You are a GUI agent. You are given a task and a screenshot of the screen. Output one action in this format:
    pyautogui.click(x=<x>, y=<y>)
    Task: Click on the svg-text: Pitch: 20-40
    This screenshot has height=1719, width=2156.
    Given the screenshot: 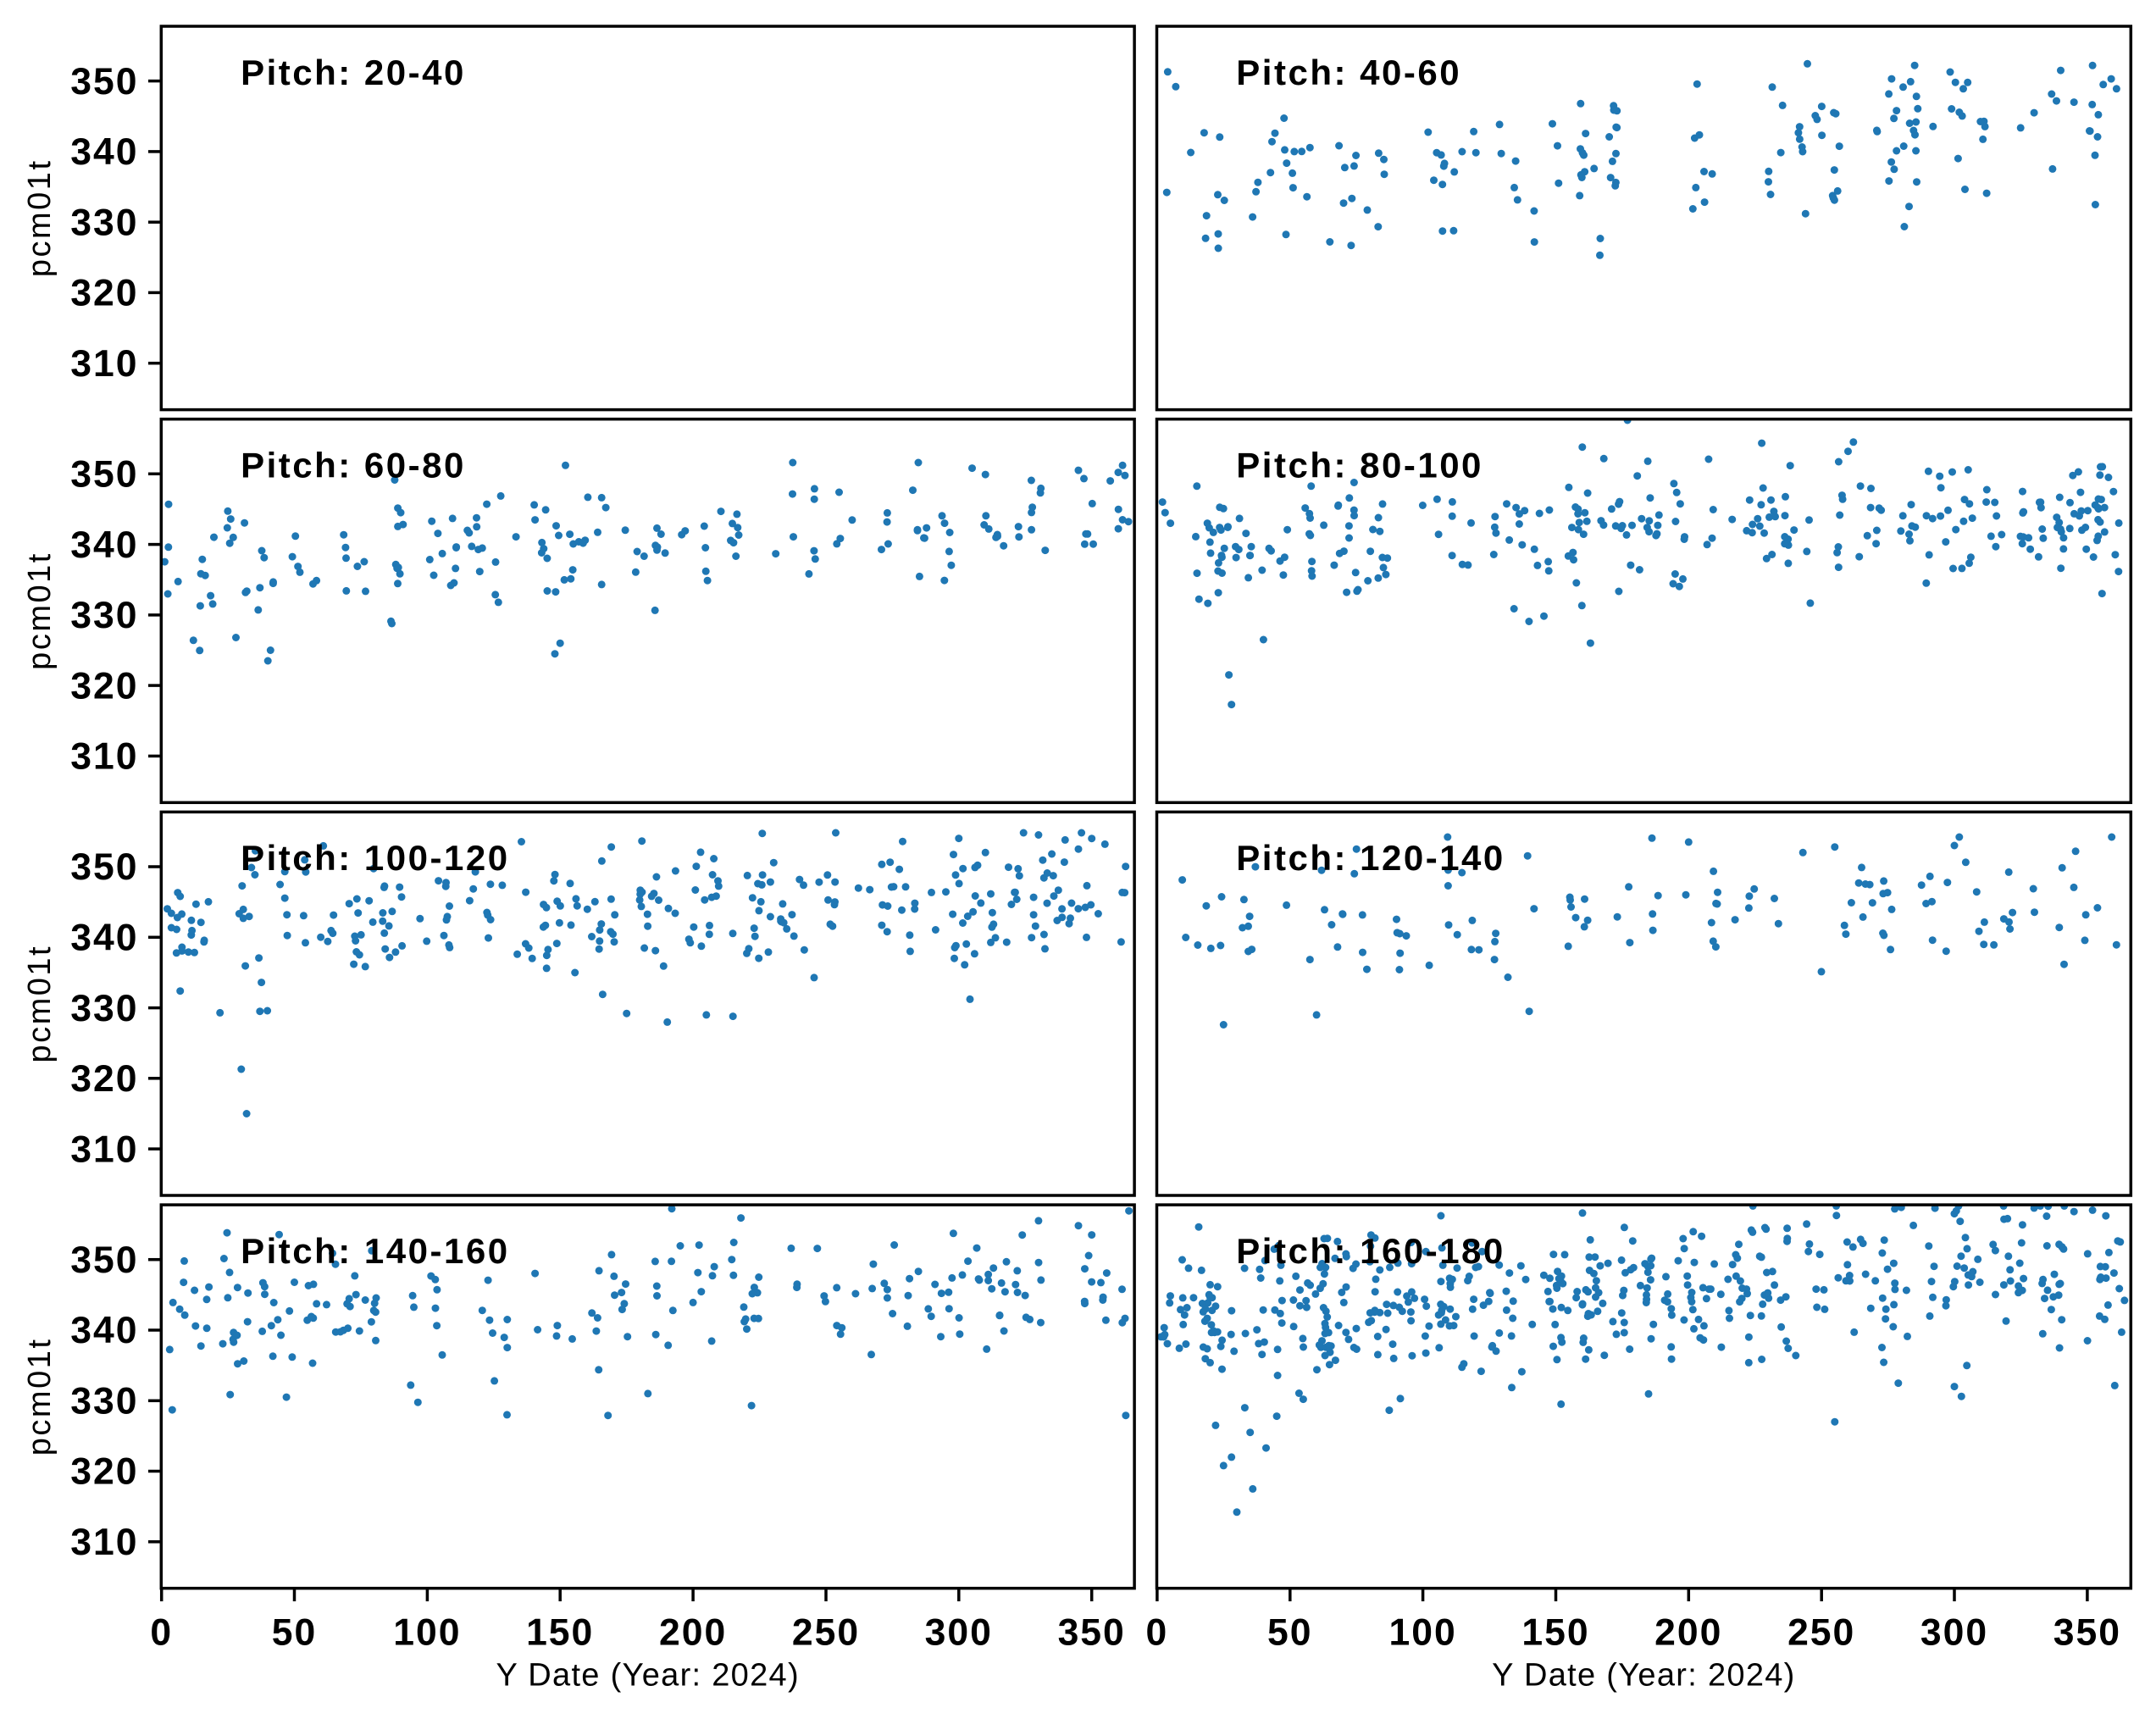 What is the action you would take?
    pyautogui.click(x=353, y=72)
    